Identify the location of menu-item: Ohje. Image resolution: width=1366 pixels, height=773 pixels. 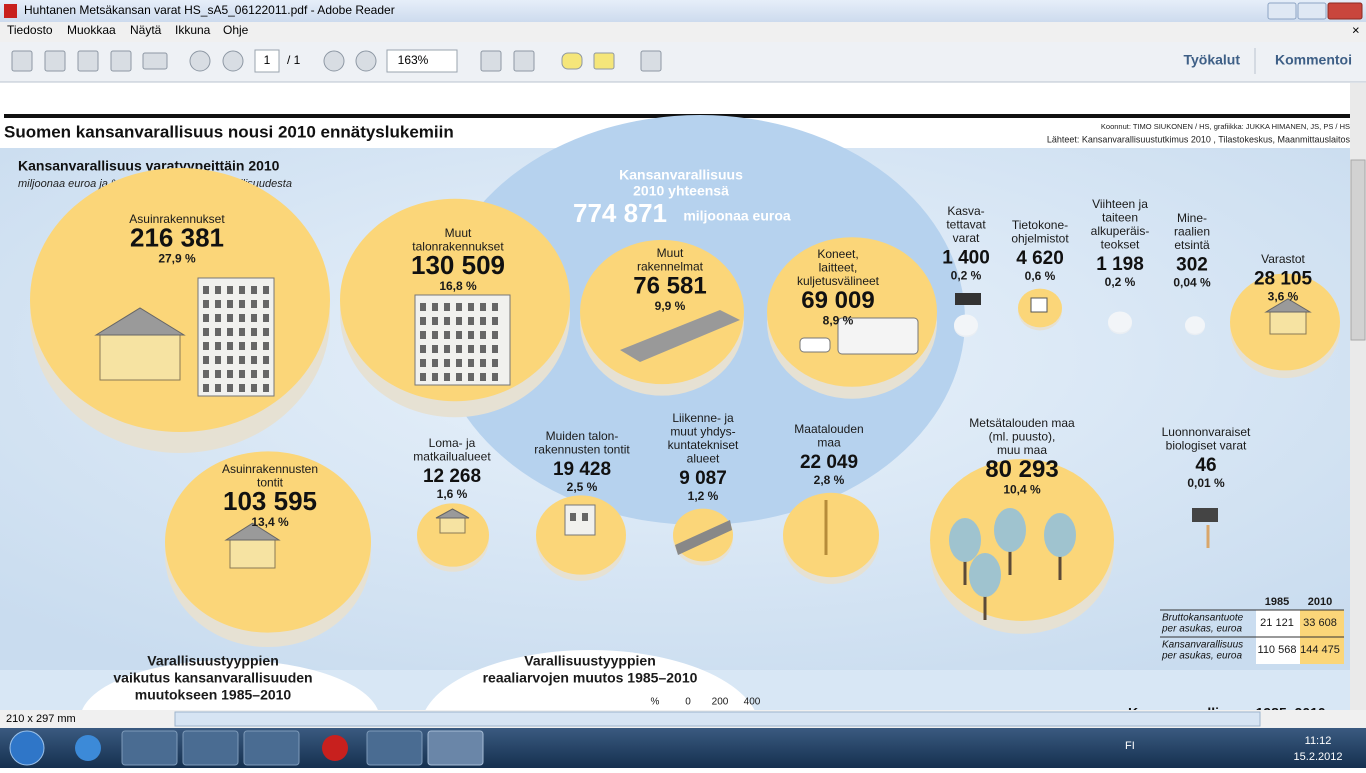
(236, 30).